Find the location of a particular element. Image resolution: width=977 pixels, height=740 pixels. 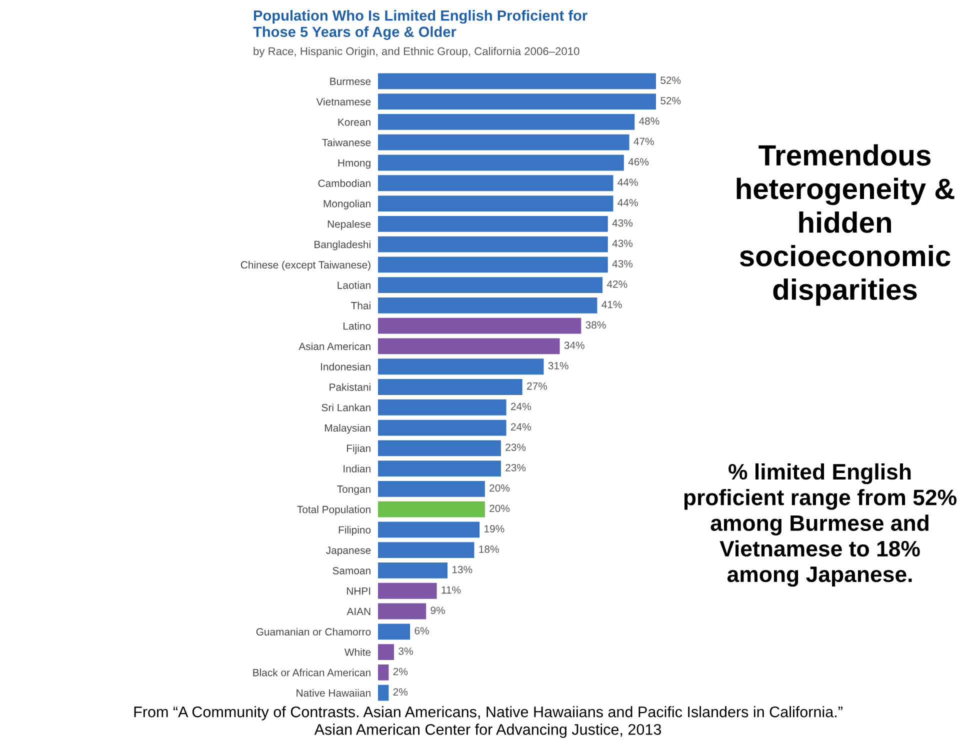

data-label: 3% is located at coordinates (405, 651).